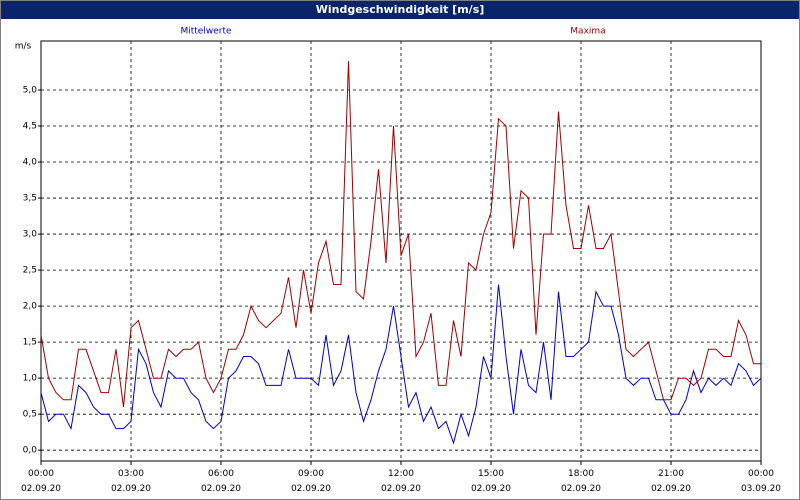 The width and height of the screenshot is (800, 500). I want to click on y-tick-label: 3,5, so click(30, 199).